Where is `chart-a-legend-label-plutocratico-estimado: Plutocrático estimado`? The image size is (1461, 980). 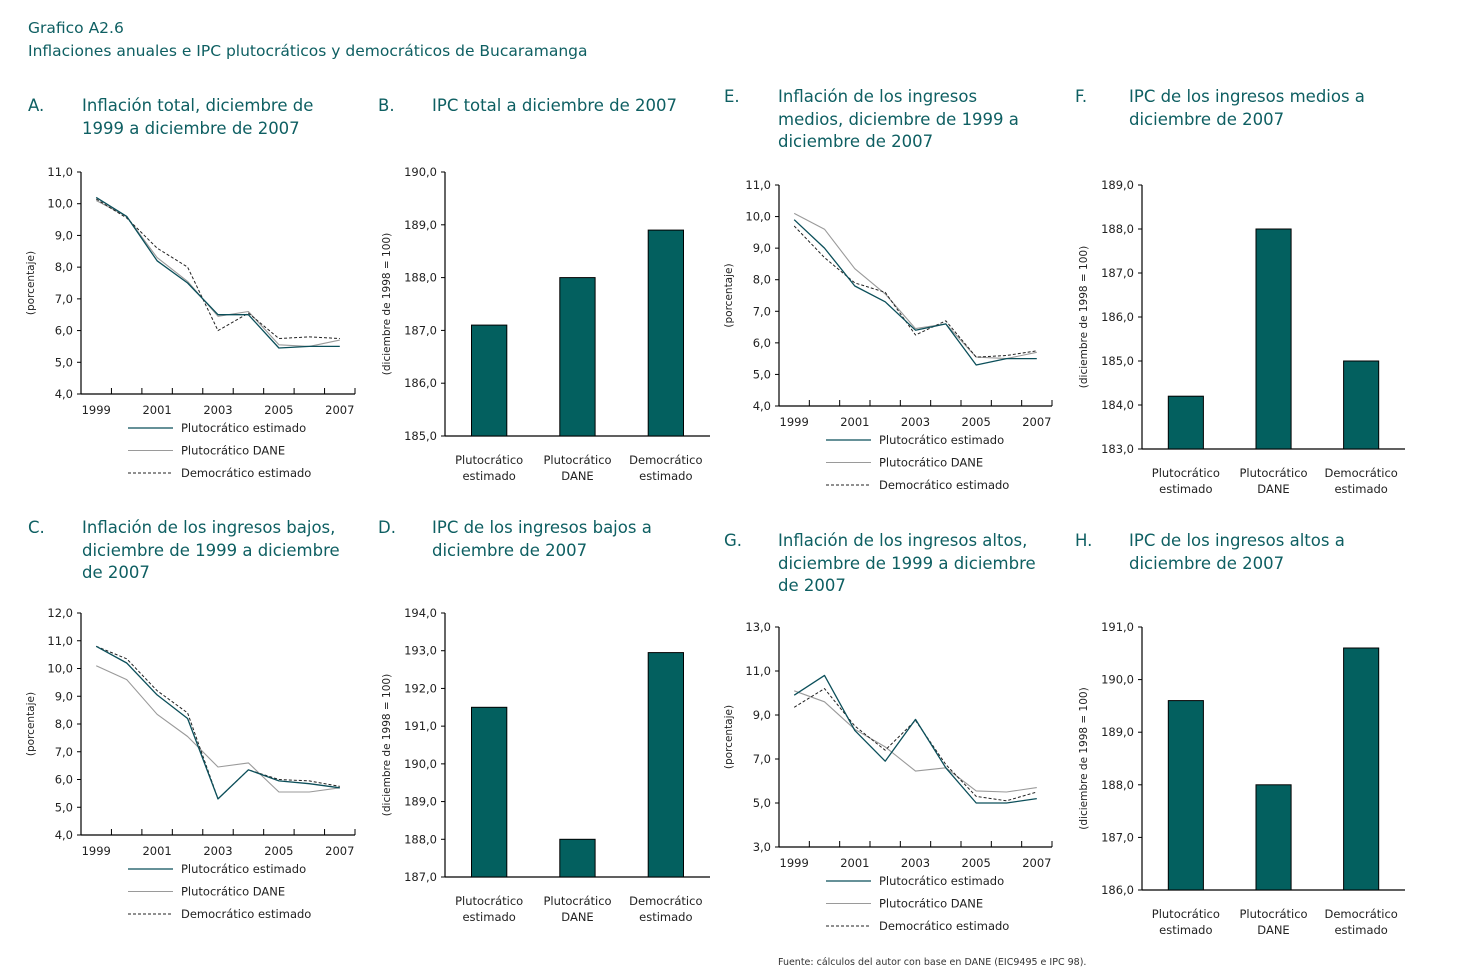 chart-a-legend-label-plutocratico-estimado: Plutocrático estimado is located at coordinates (243, 428).